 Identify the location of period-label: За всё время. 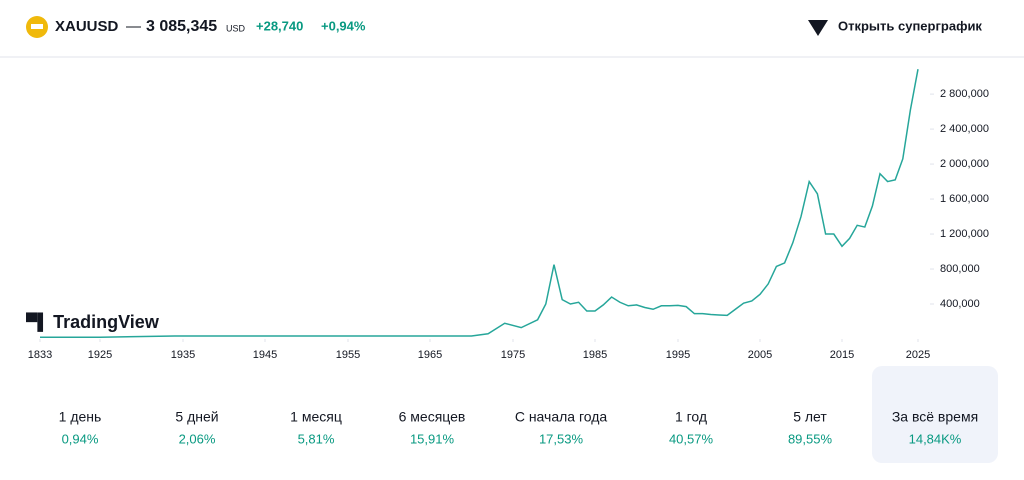
(935, 417).